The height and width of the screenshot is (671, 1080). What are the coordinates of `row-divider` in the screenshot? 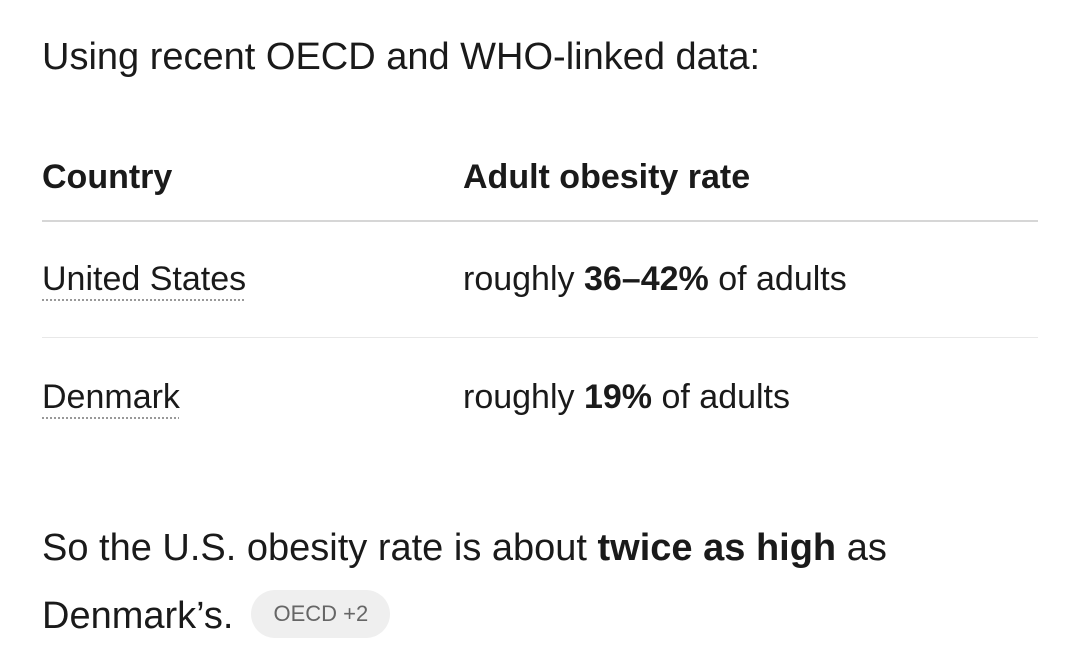 It's located at (540, 337).